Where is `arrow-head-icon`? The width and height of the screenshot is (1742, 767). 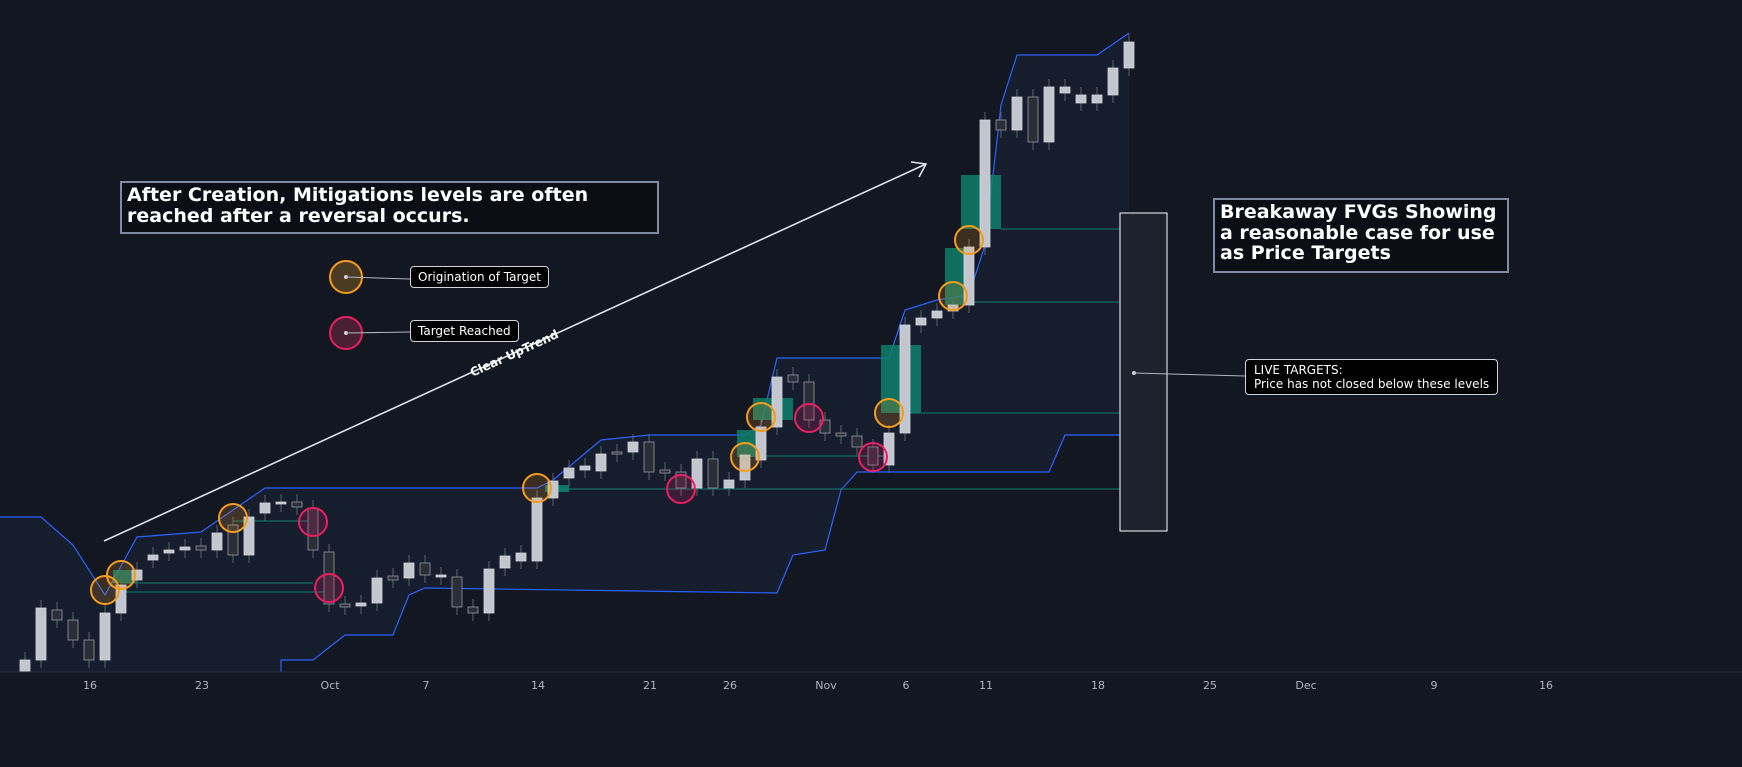
arrow-head-icon is located at coordinates (919, 169).